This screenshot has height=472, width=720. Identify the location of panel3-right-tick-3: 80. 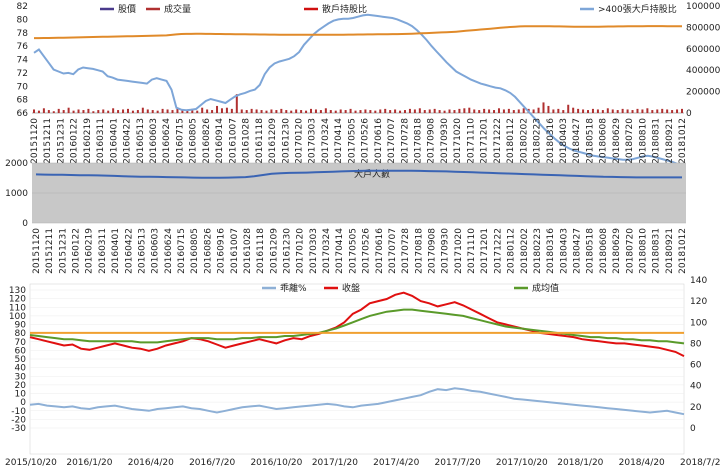
(696, 344).